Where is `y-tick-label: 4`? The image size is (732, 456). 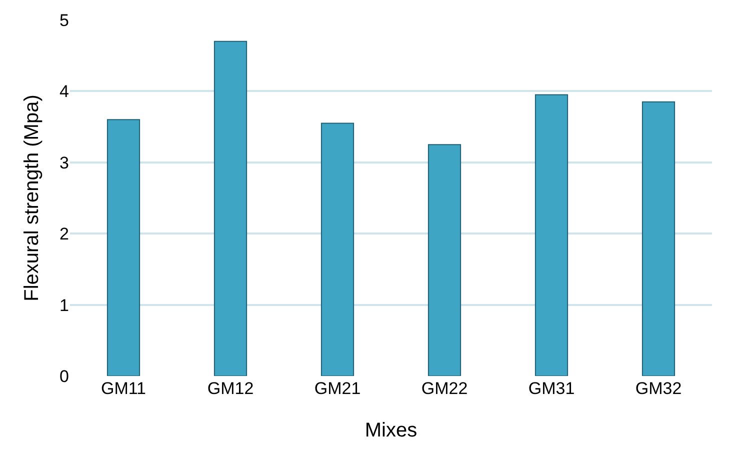
y-tick-label: 4 is located at coordinates (64, 92).